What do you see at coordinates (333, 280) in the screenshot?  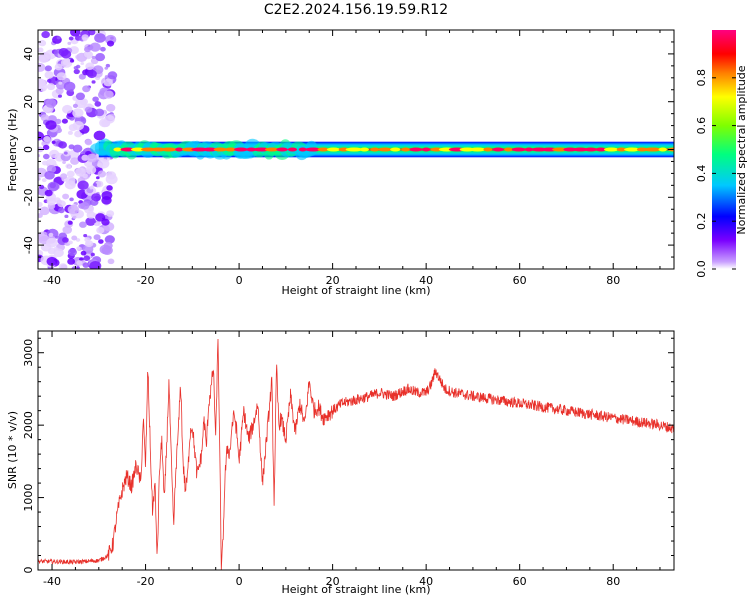 I see `x-tick-label: 20` at bounding box center [333, 280].